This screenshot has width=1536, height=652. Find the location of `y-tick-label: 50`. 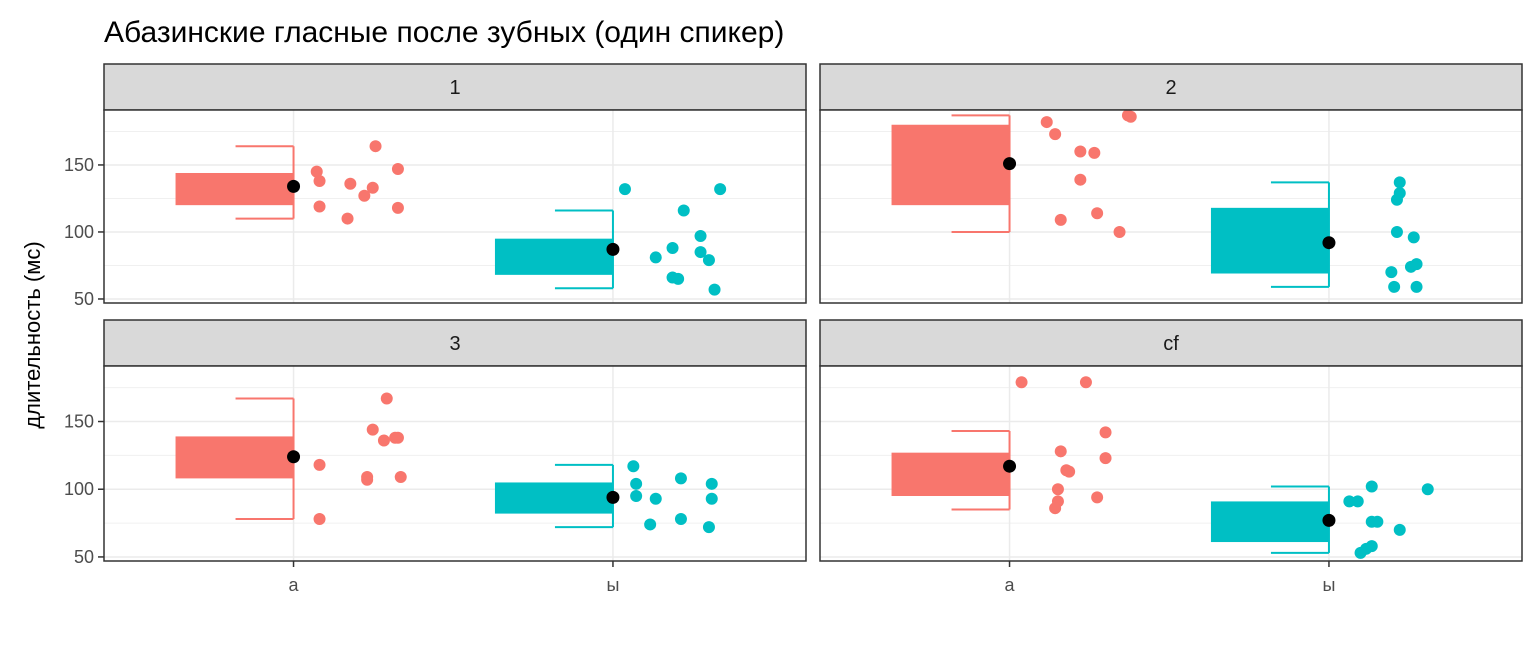

y-tick-label: 50 is located at coordinates (84, 299).